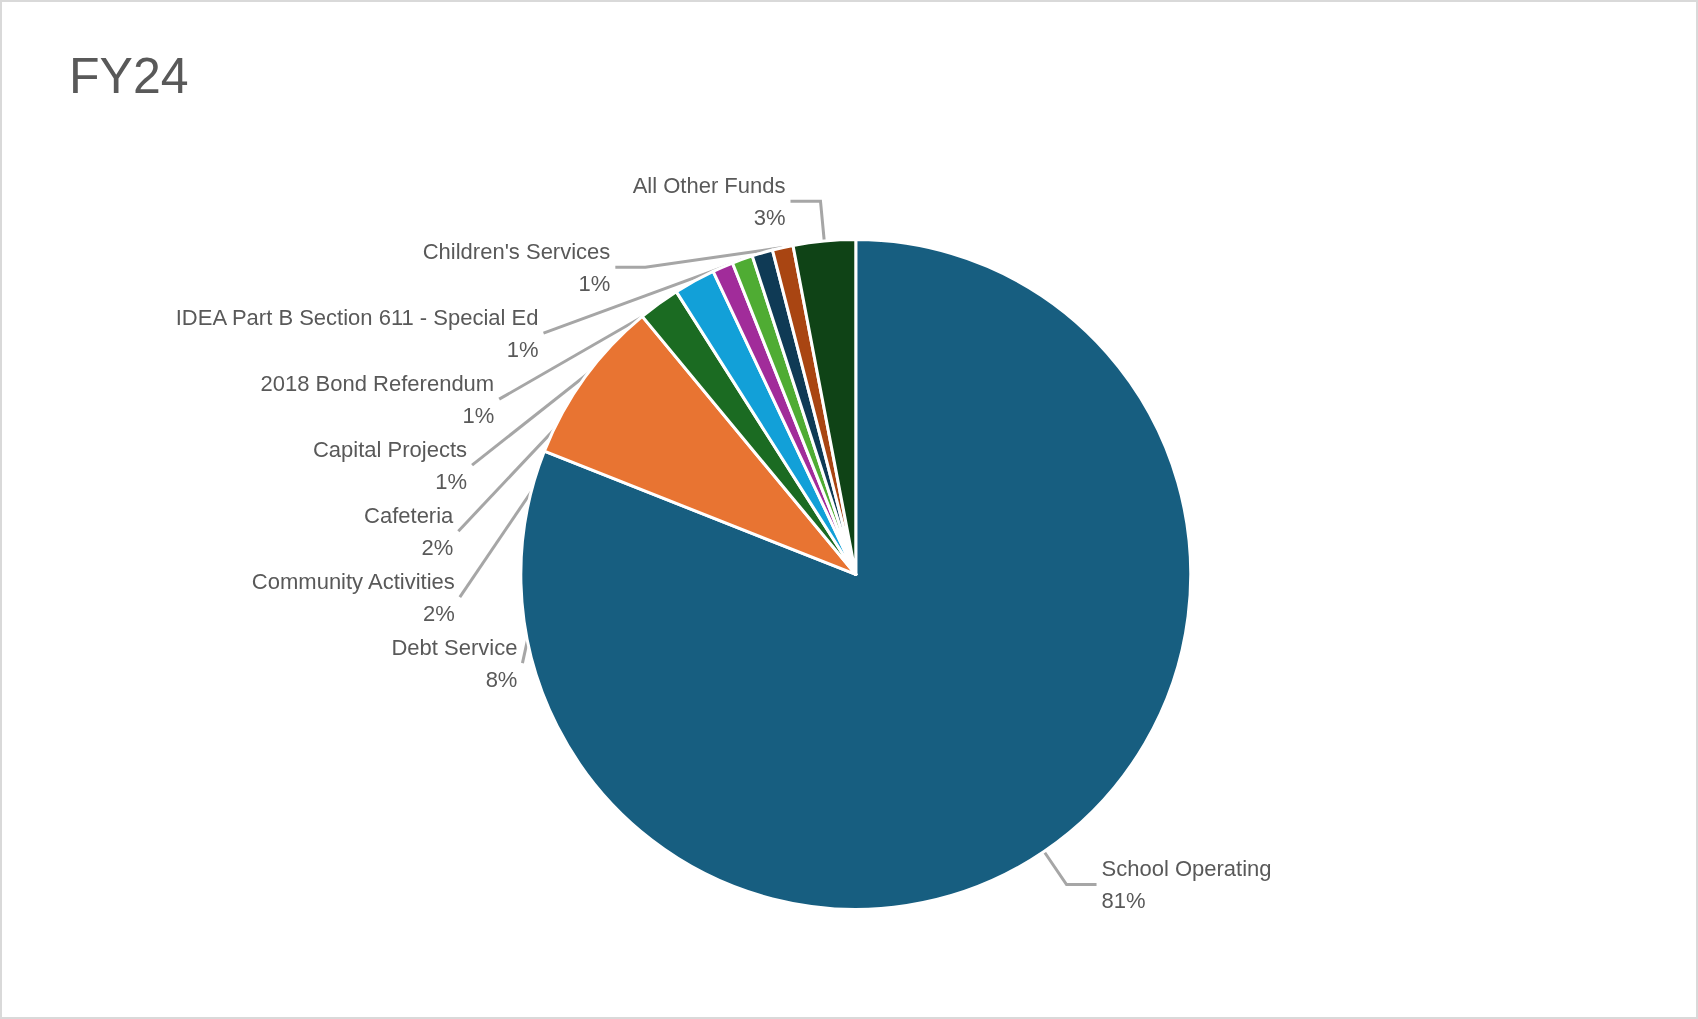 This screenshot has width=1698, height=1019. Describe the element at coordinates (409, 515) in the screenshot. I see `slice-label: Cafeteria` at that location.